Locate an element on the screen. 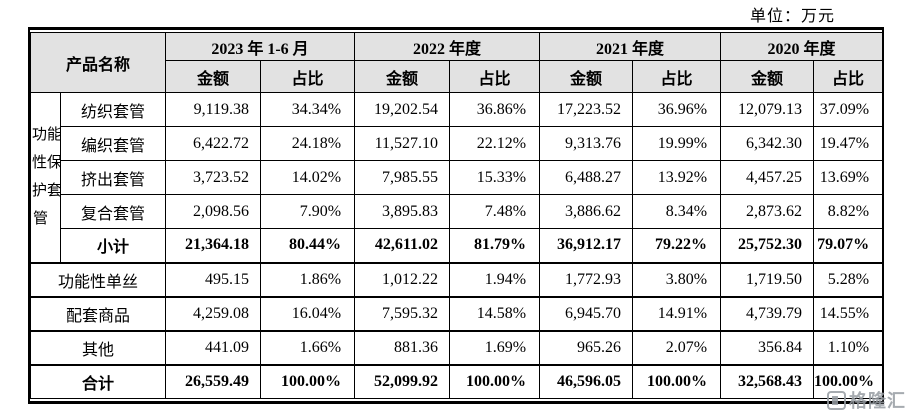 The width and height of the screenshot is (907, 414). ratio-cell: 1.94% is located at coordinates (495, 279).